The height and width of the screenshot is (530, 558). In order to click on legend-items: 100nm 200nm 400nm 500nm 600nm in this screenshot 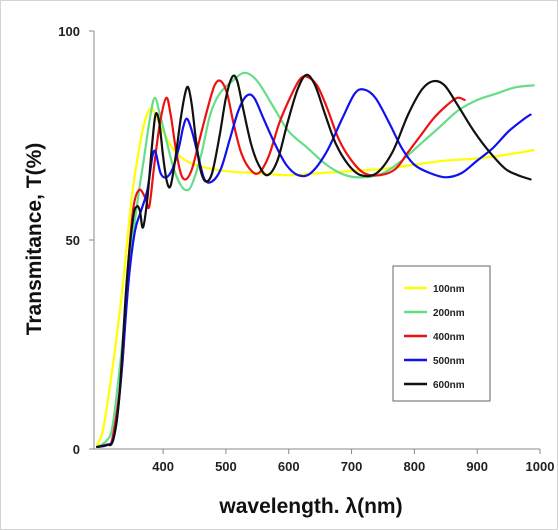, I will do `click(434, 337)`.